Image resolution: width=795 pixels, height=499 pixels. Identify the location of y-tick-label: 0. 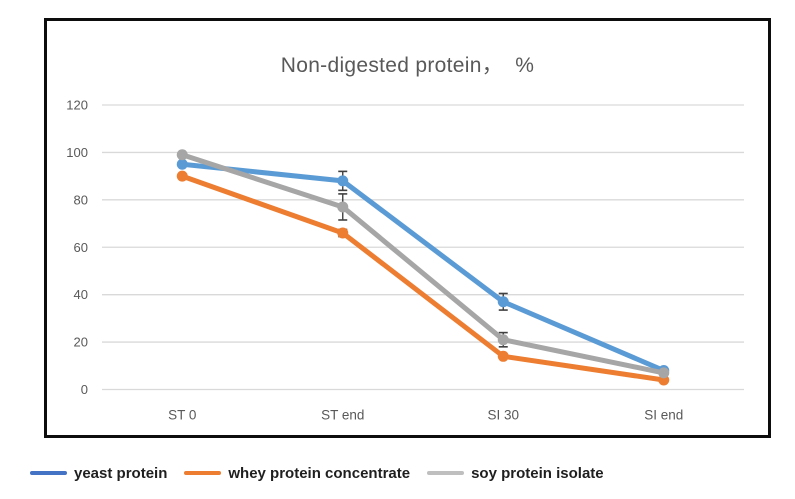
(84, 389).